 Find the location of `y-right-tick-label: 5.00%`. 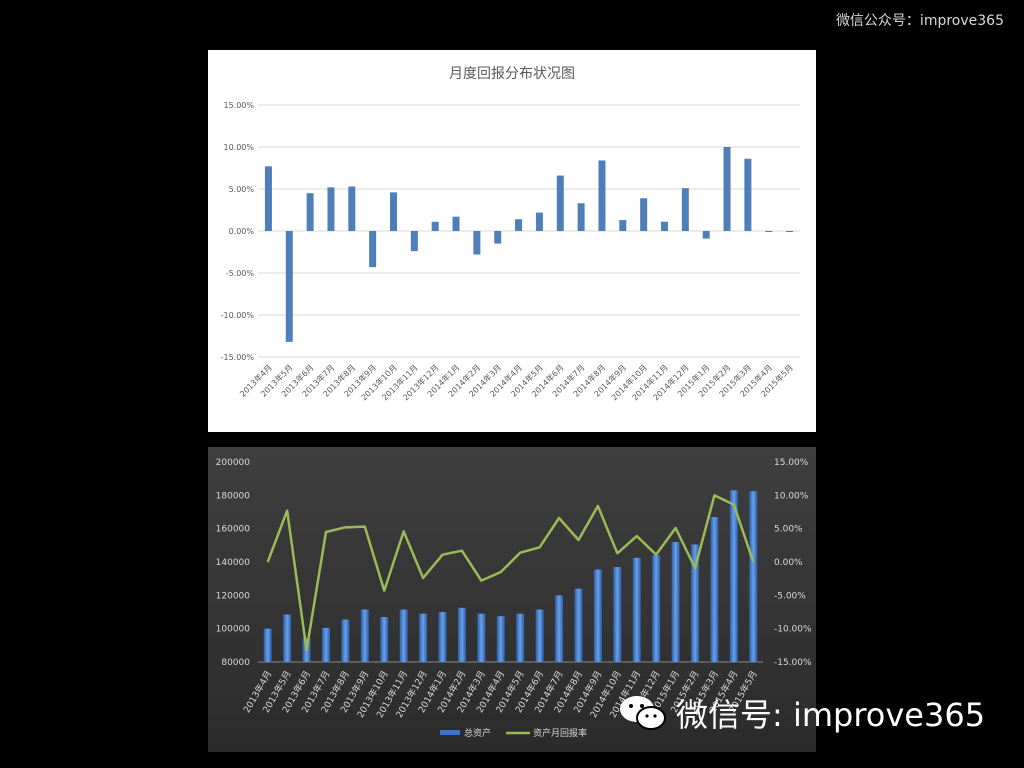

y-right-tick-label: 5.00% is located at coordinates (788, 530).